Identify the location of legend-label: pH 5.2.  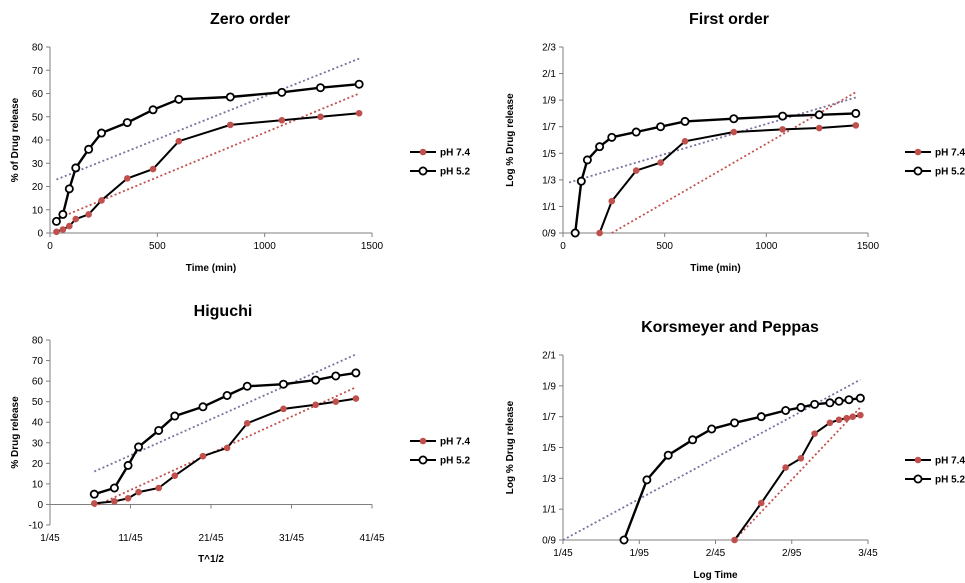
(455, 172).